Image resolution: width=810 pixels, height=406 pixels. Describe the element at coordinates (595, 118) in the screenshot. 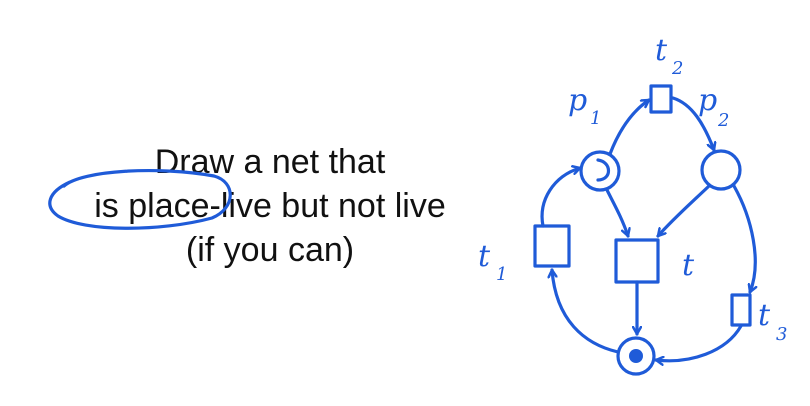

I see `label-p1-sub: 1` at that location.